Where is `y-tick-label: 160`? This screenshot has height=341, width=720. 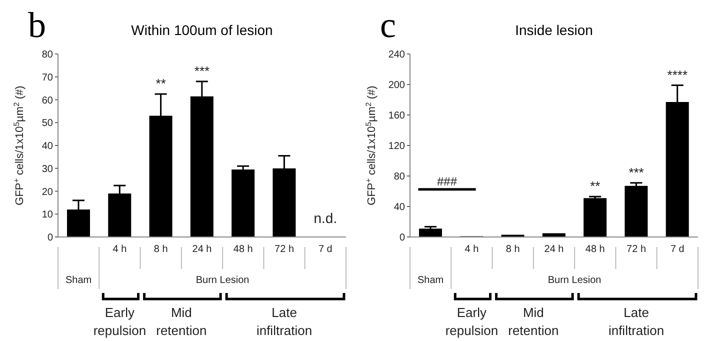 y-tick-label: 160 is located at coordinates (397, 116).